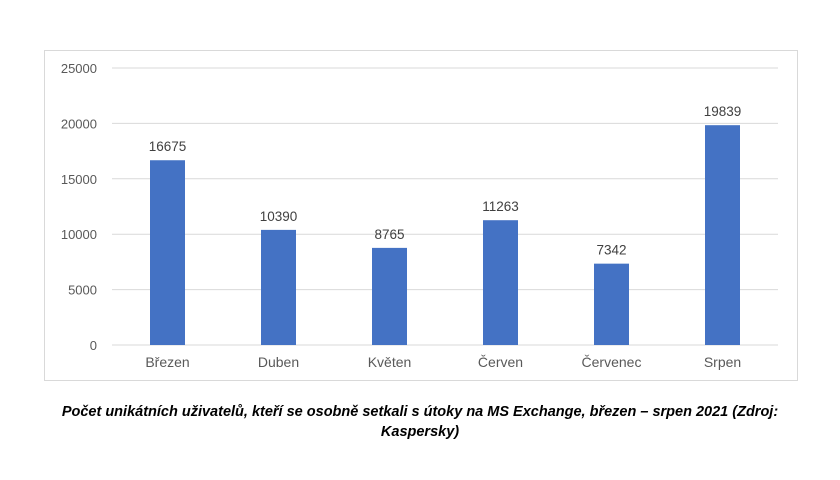 This screenshot has width=840, height=480. What do you see at coordinates (612, 362) in the screenshot?
I see `x-tick-label: Červenec` at bounding box center [612, 362].